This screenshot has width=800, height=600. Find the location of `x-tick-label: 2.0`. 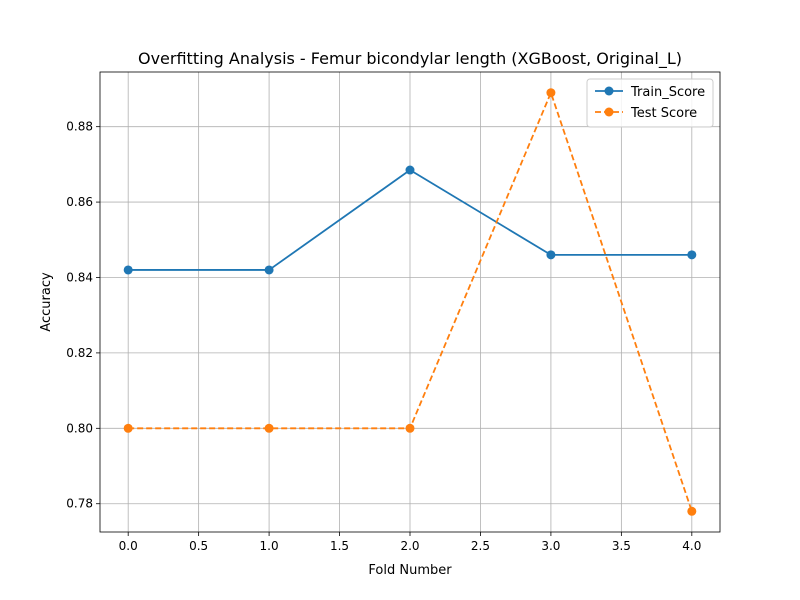

x-tick-label: 2.0 is located at coordinates (409, 546).